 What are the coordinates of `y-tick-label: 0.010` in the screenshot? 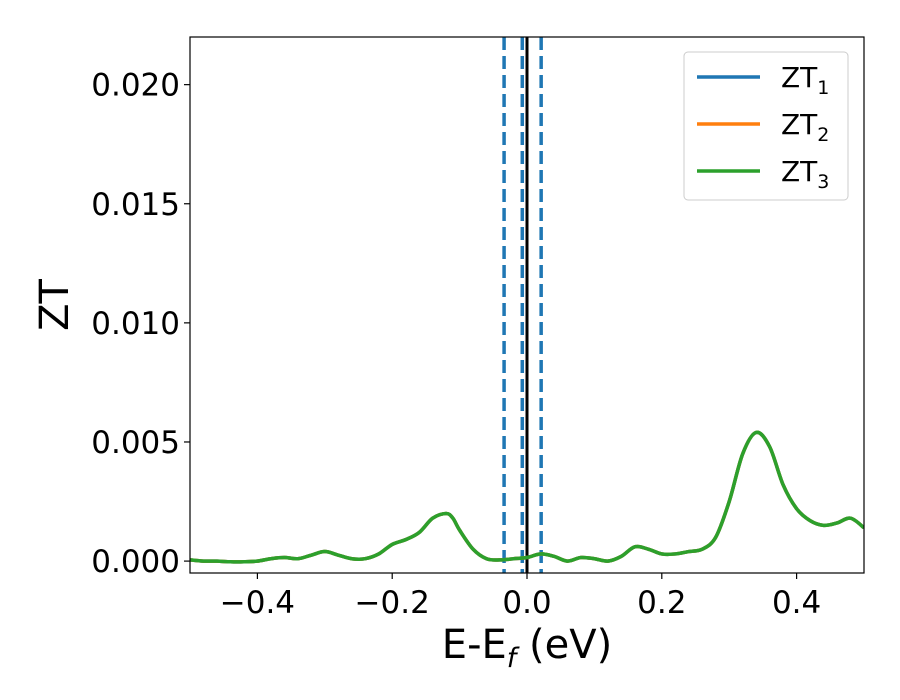 It's located at (135, 324).